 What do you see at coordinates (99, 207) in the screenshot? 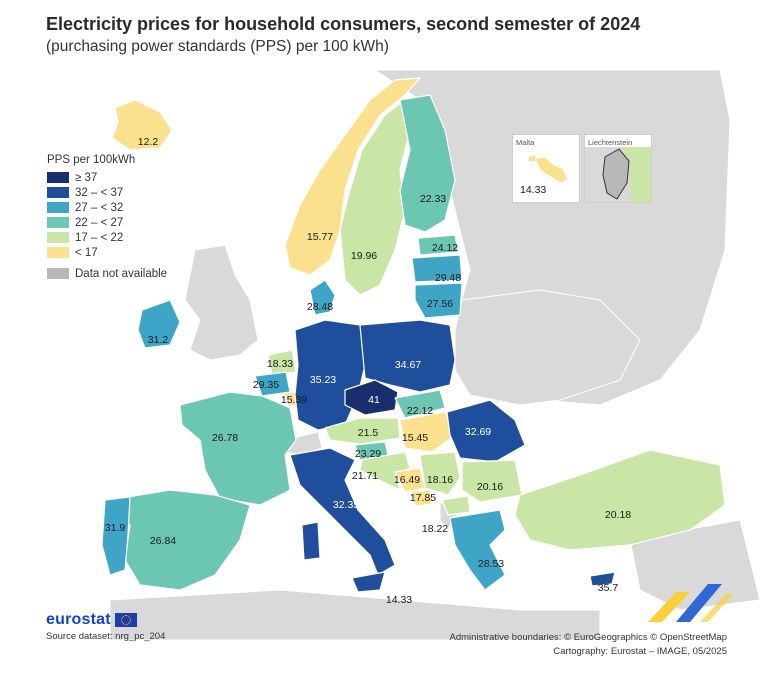
I see `legend-label: 27 – < 32` at bounding box center [99, 207].